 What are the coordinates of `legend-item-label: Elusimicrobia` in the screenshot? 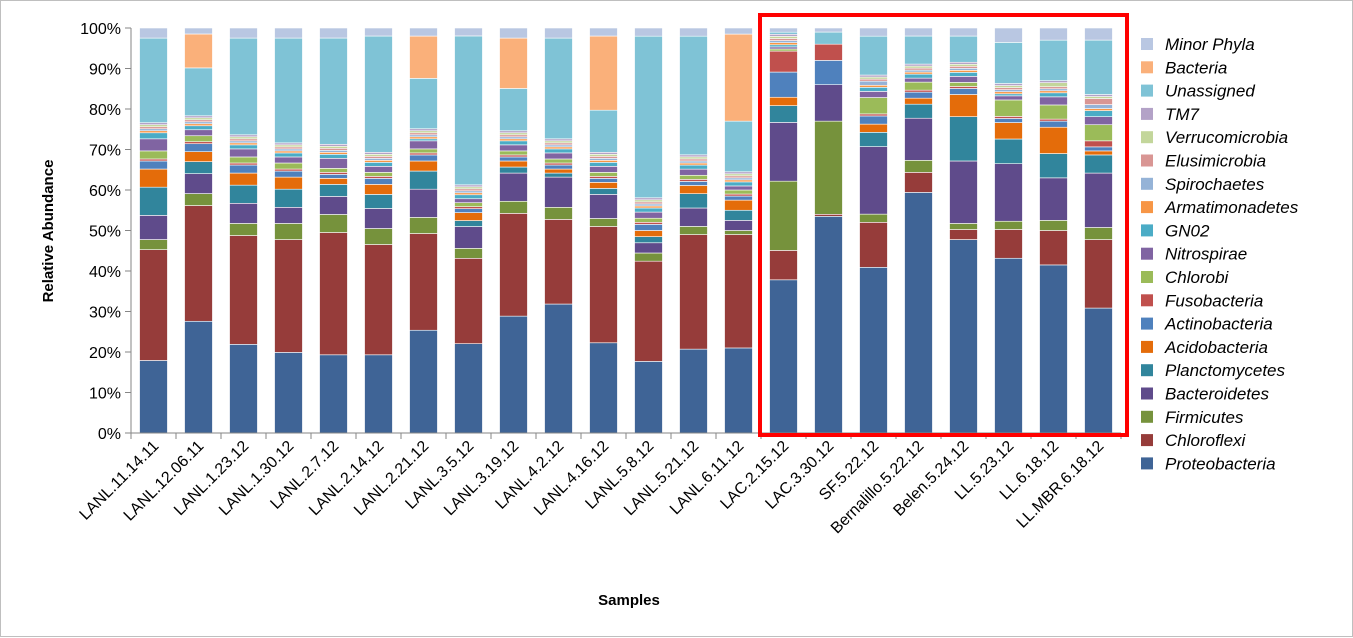 It's located at (1215, 161).